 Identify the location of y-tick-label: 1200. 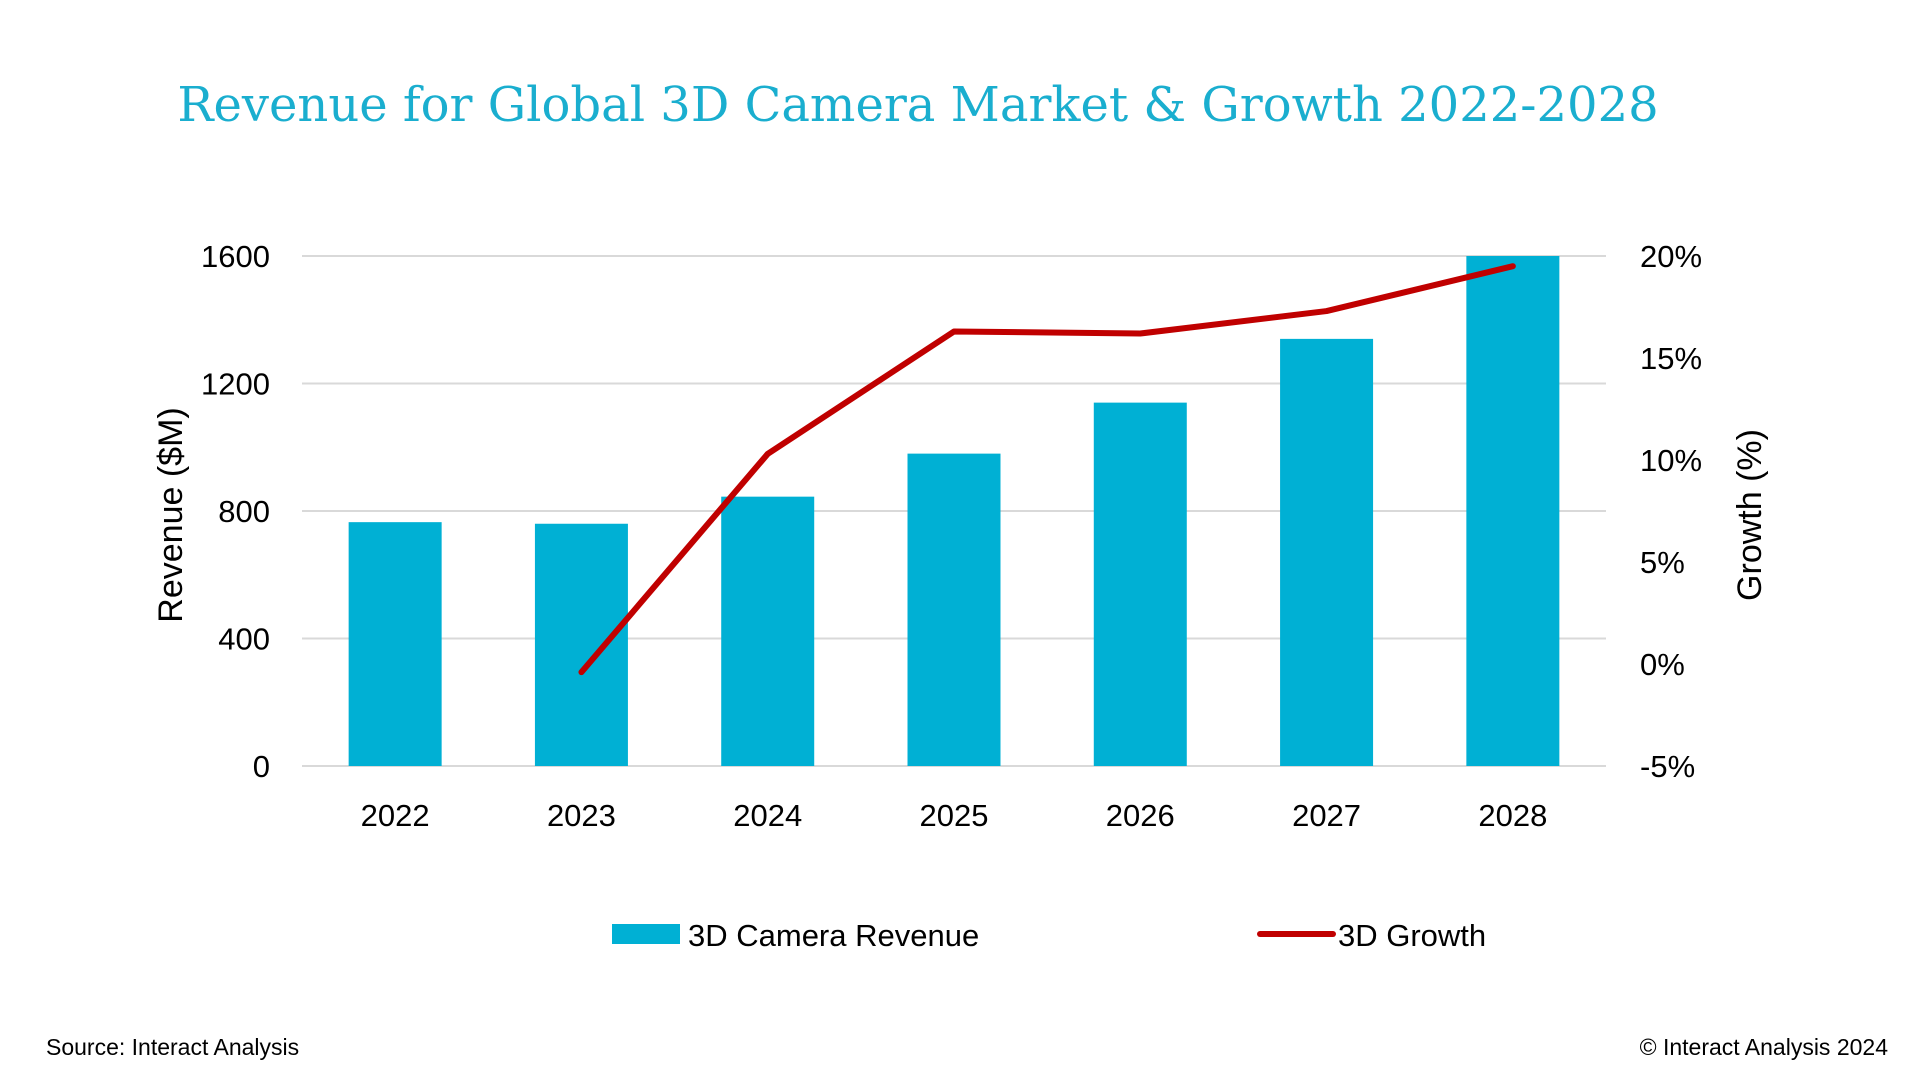
(235, 384).